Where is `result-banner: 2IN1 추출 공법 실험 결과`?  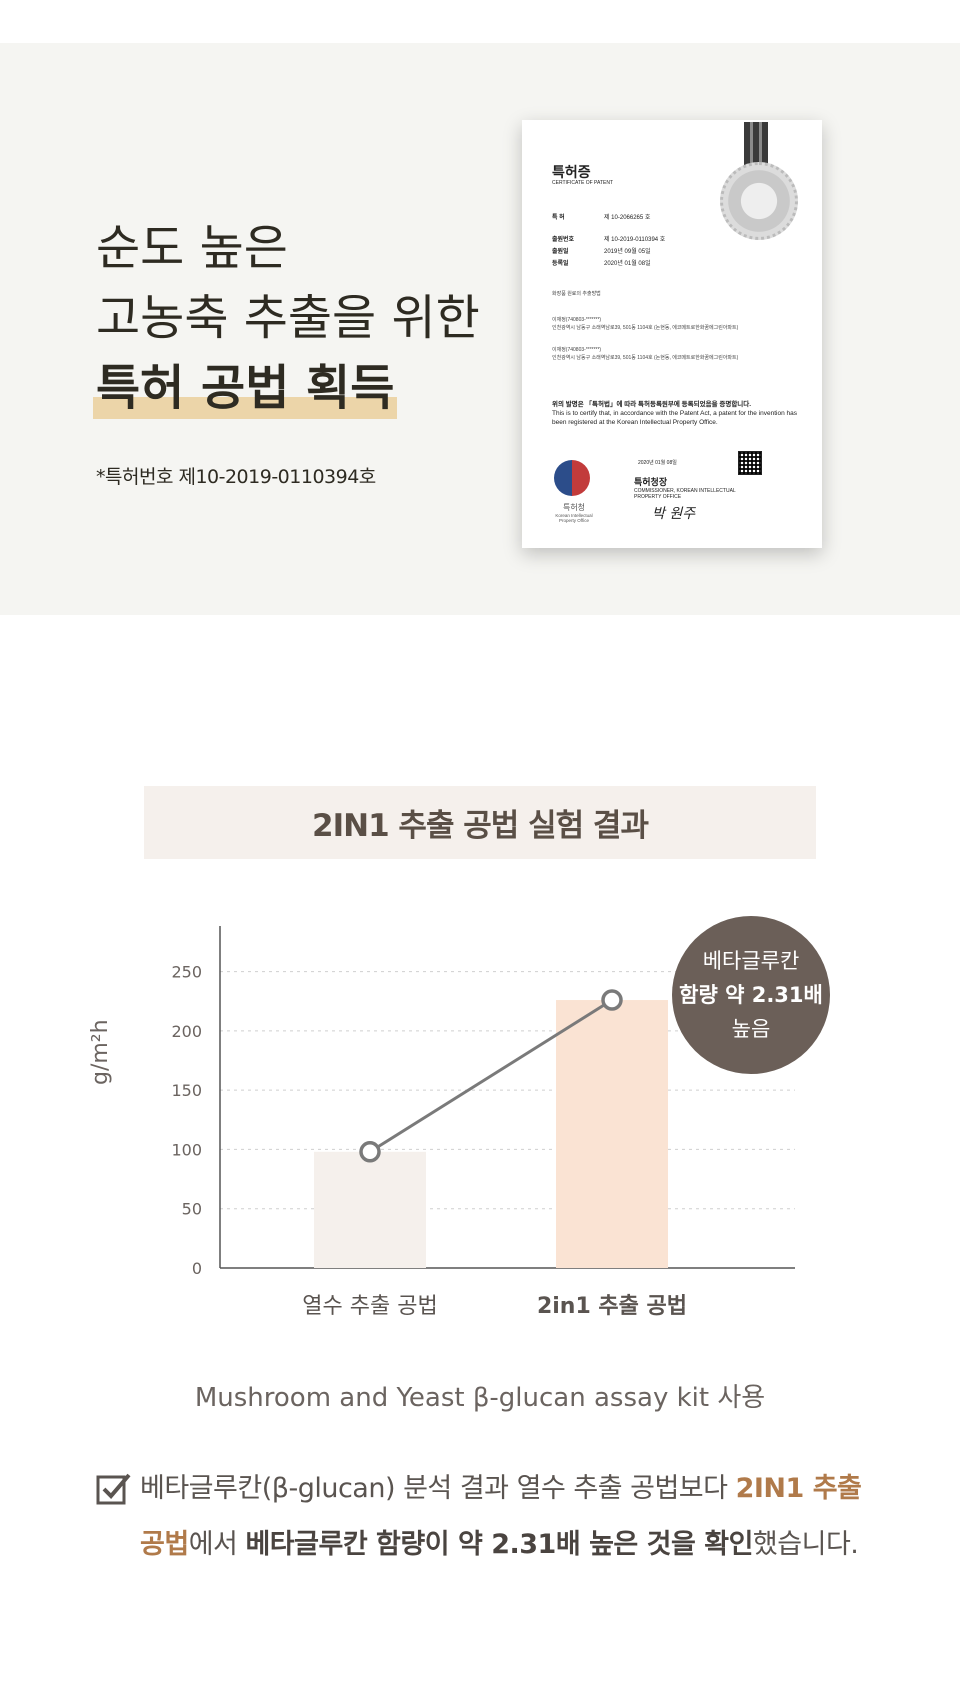 result-banner: 2IN1 추출 공법 실험 결과 is located at coordinates (480, 822).